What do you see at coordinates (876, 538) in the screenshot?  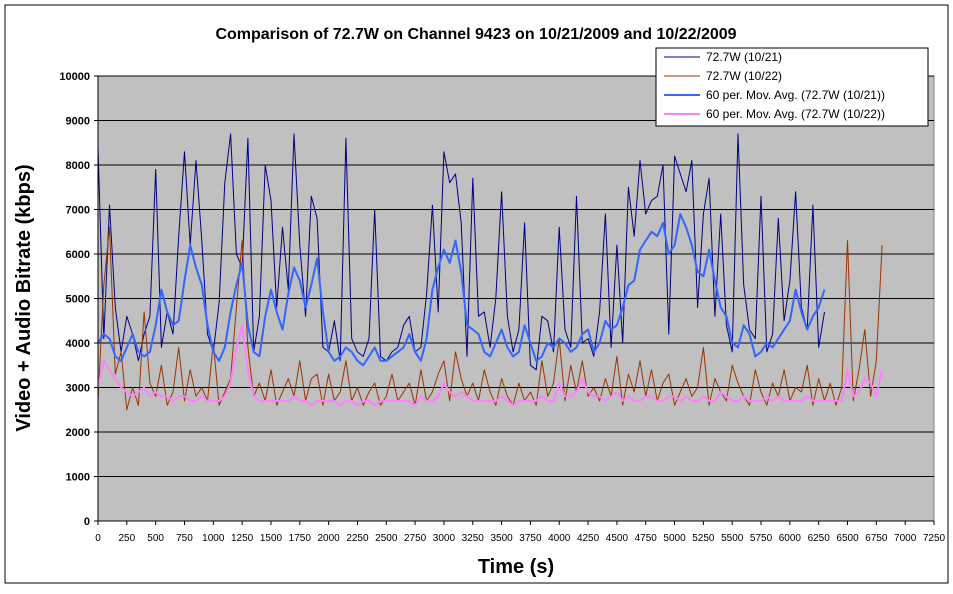 I see `x-tick-label: 6750` at bounding box center [876, 538].